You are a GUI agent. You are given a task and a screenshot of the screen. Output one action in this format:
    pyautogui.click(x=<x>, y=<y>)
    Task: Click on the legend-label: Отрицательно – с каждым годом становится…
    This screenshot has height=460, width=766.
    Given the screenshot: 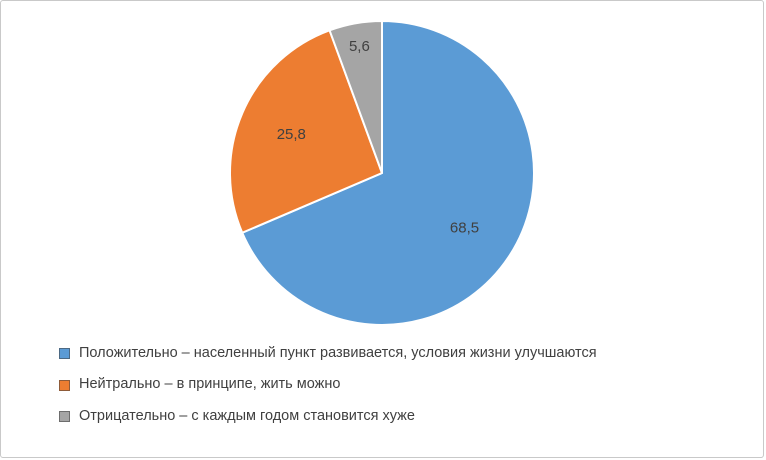 What is the action you would take?
    pyautogui.click(x=247, y=415)
    